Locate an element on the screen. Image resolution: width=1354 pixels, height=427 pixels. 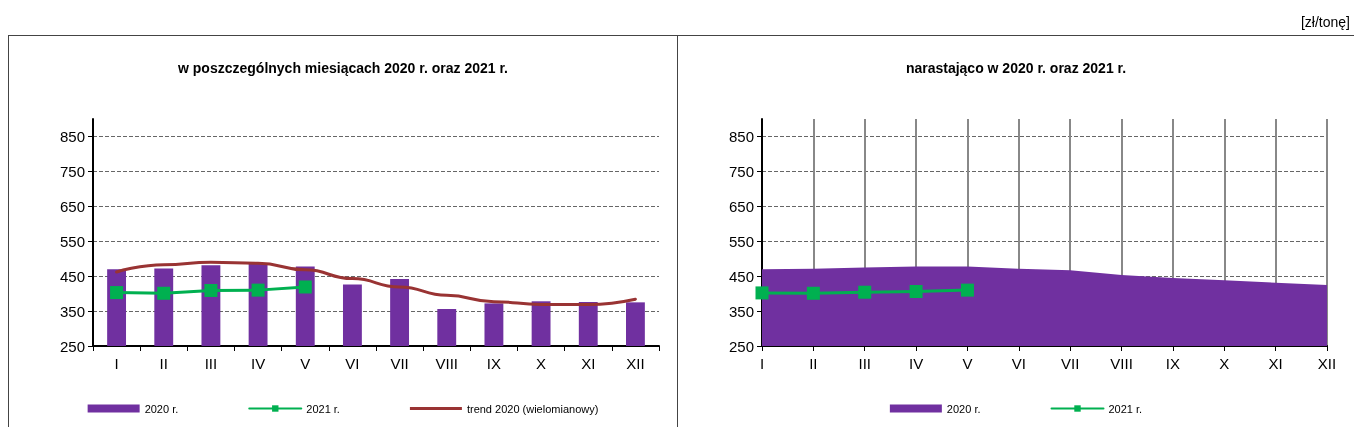
chart-title: narastająco w 2020 r. oraz 2021 r. is located at coordinates (1016, 68).